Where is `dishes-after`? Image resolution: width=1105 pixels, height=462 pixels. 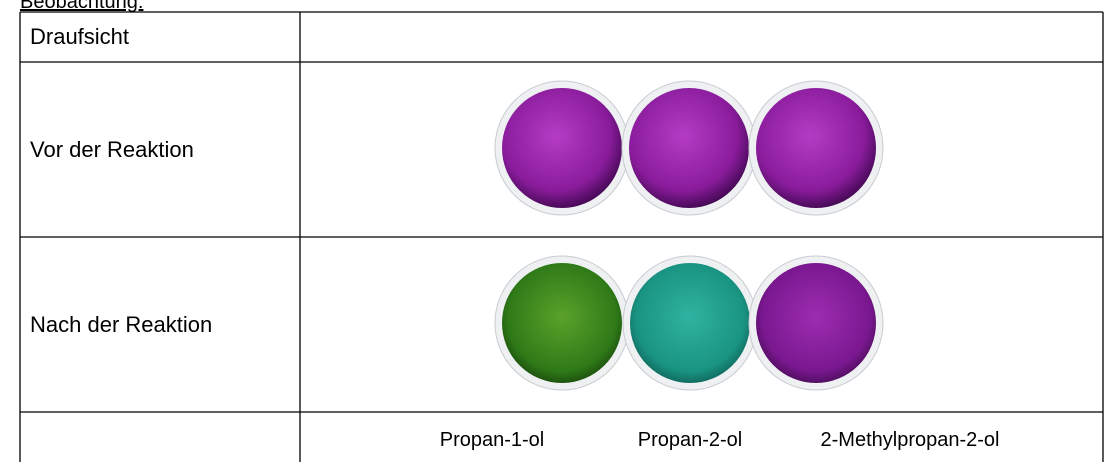
dishes-after is located at coordinates (689, 323).